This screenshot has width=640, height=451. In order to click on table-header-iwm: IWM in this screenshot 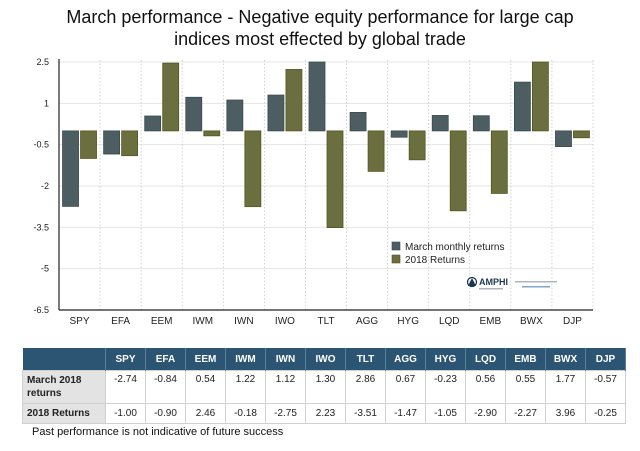, I will do `click(245, 359)`.